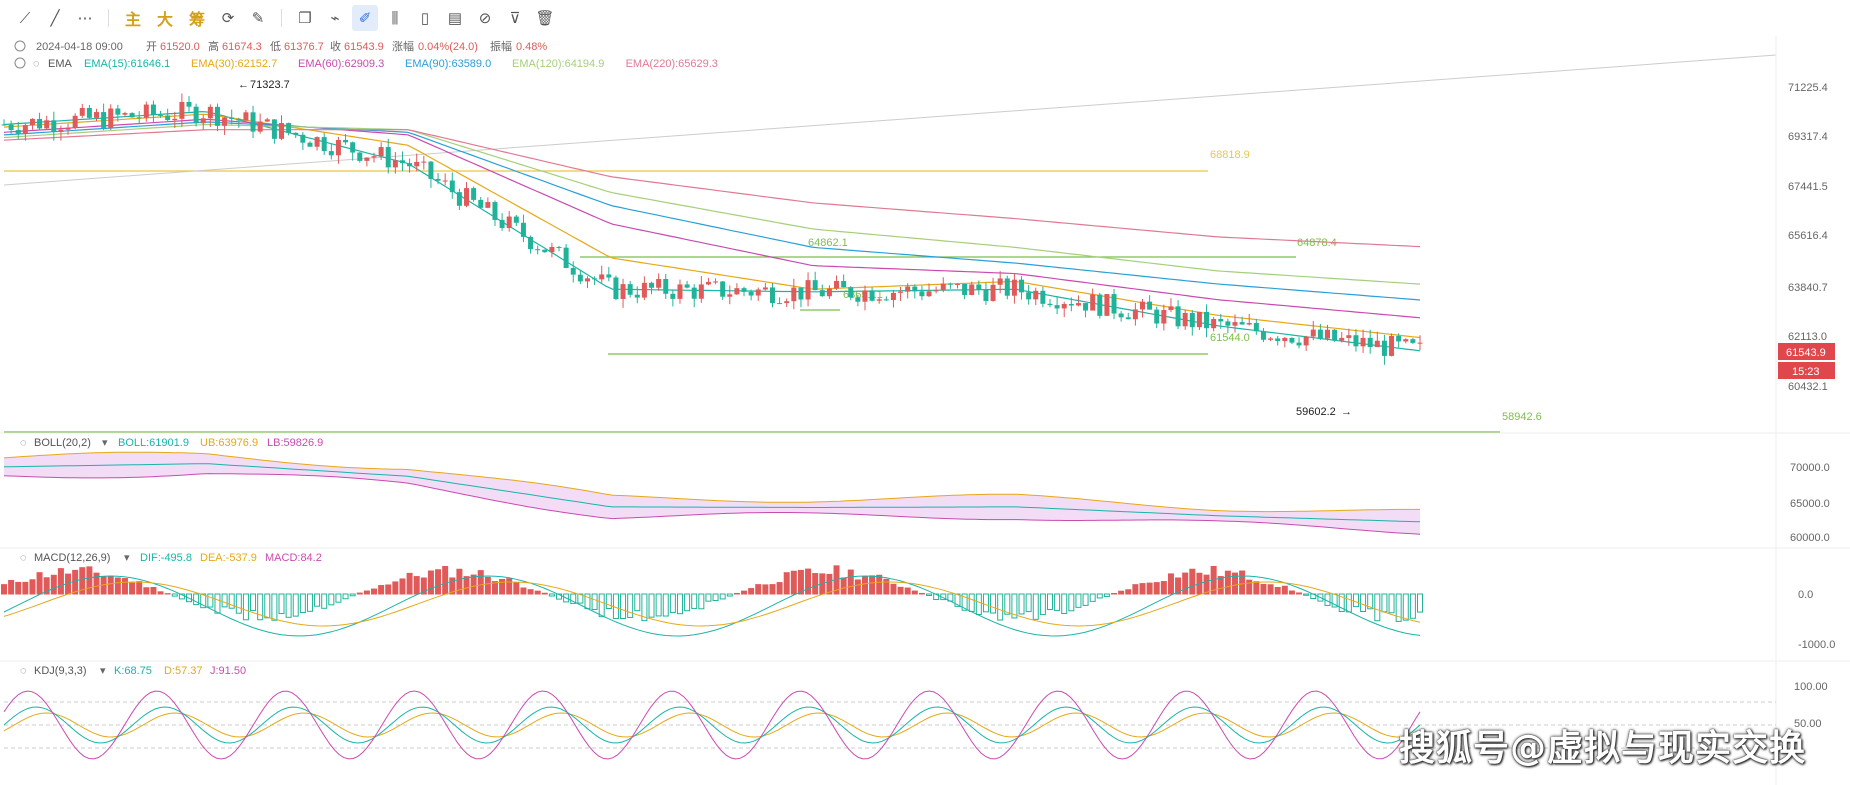 The image size is (1850, 785). What do you see at coordinates (501, 46) in the screenshot?
I see `info-amp-label: 振幅` at bounding box center [501, 46].